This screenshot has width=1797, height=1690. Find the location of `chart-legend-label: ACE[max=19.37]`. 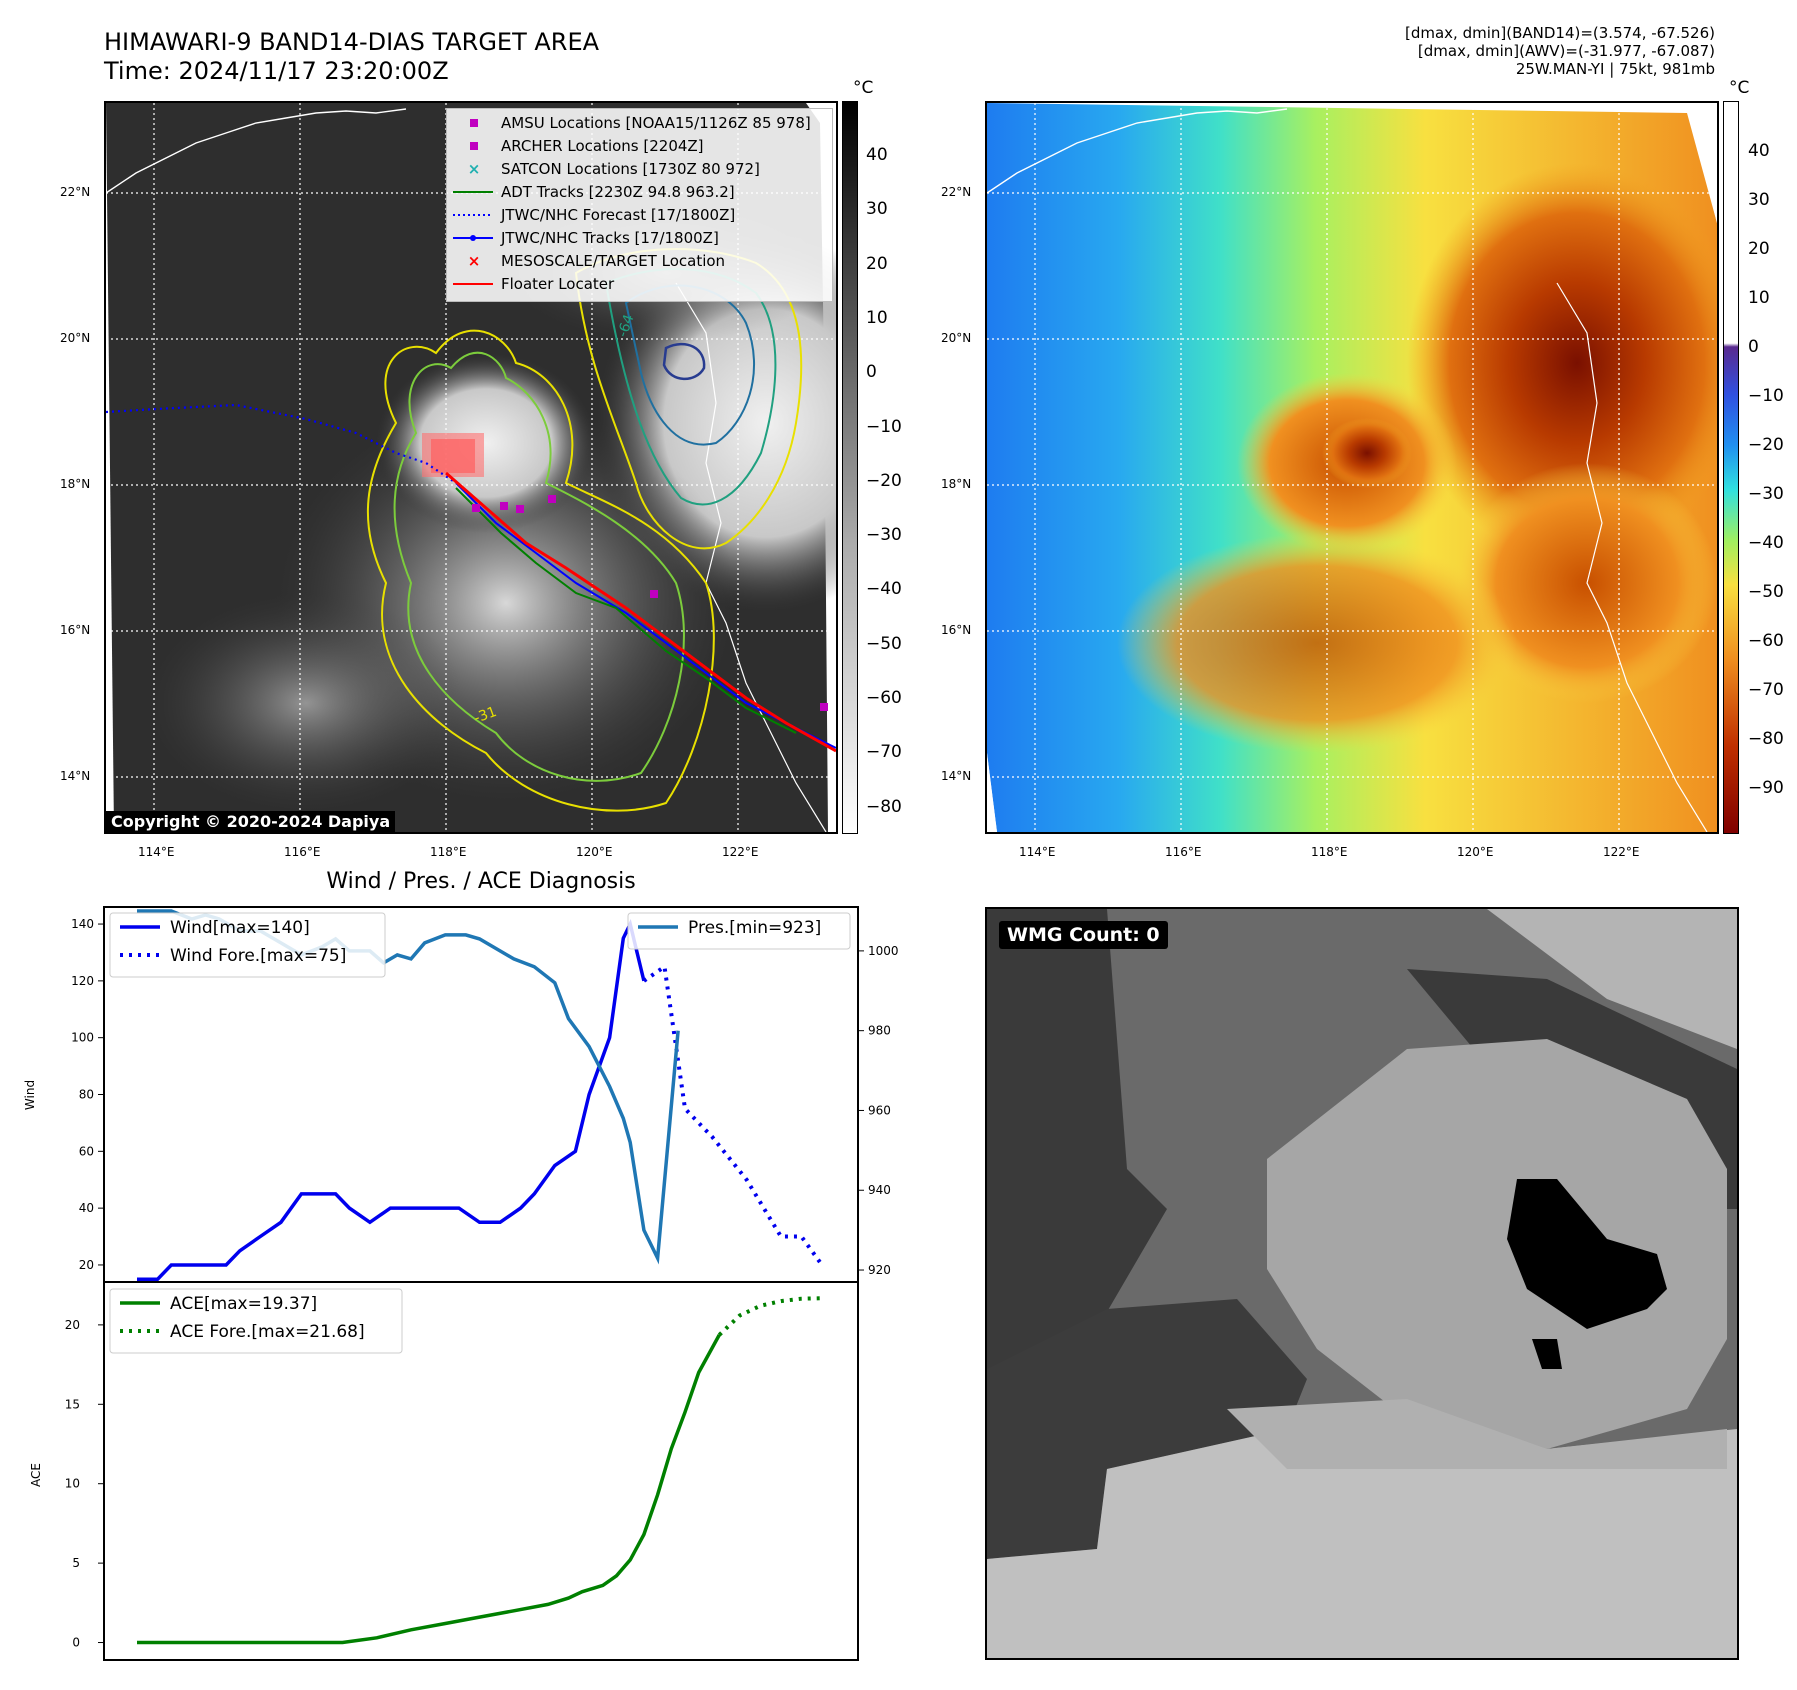

chart-legend-label: ACE[max=19.37] is located at coordinates (243, 1304).